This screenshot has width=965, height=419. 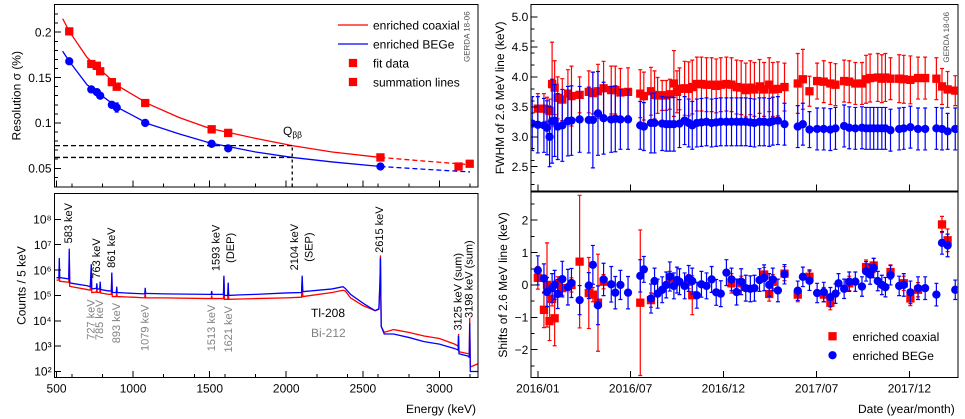 What do you see at coordinates (521, 317) in the screenshot?
I see `y-tick-label: −1` at bounding box center [521, 317].